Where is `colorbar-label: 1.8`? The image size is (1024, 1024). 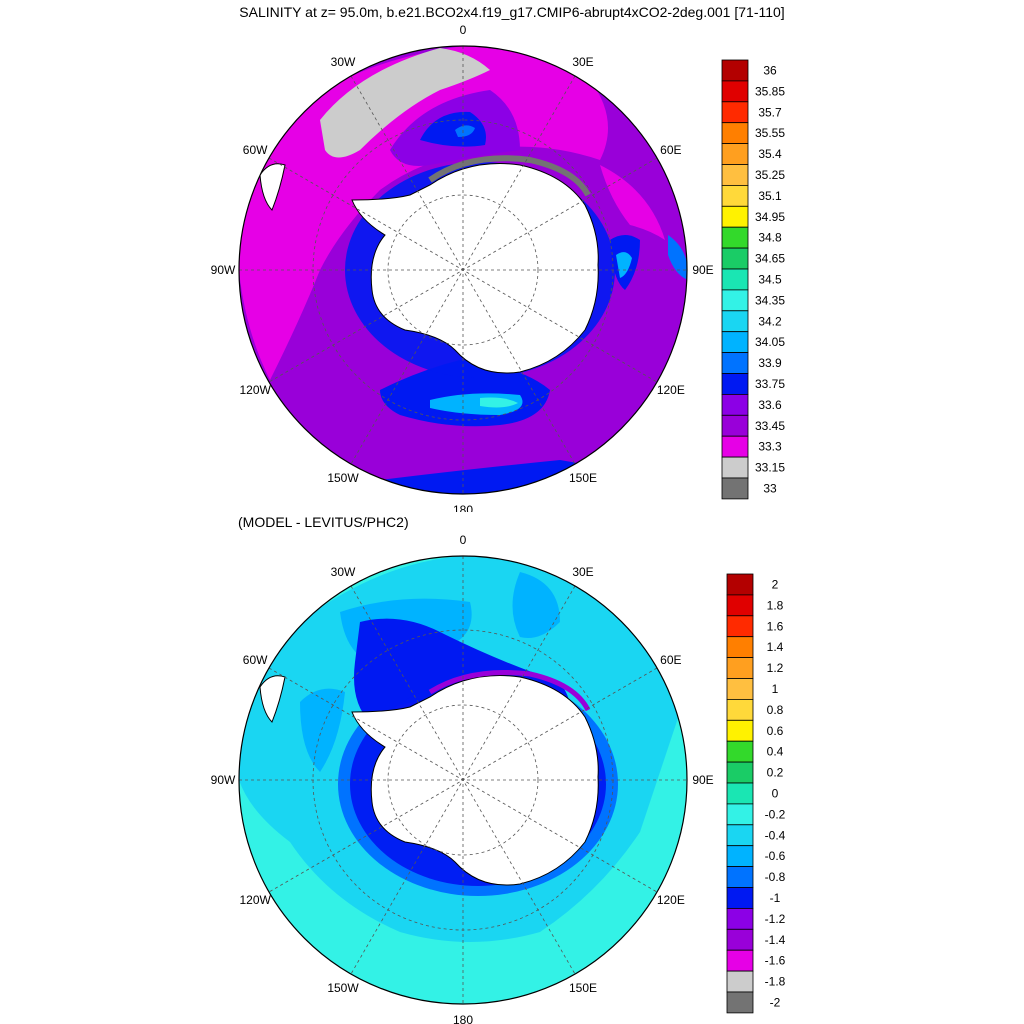
colorbar-label: 1.8 is located at coordinates (775, 605).